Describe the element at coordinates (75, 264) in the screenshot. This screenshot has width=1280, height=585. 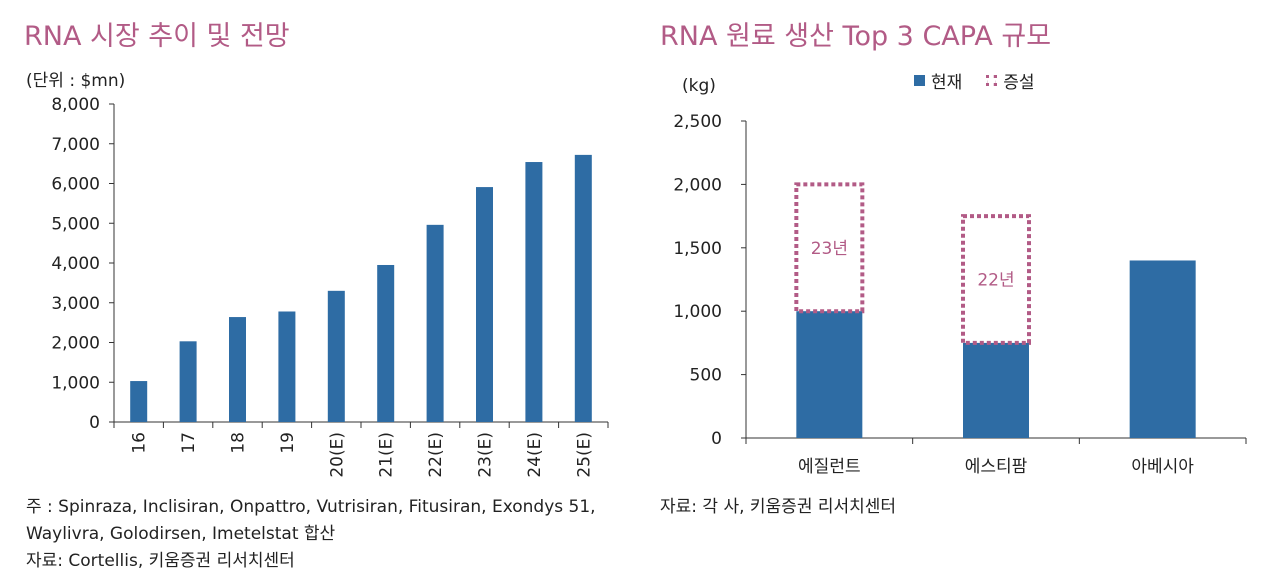
I see `left-y-tick-label: 4,000` at that location.